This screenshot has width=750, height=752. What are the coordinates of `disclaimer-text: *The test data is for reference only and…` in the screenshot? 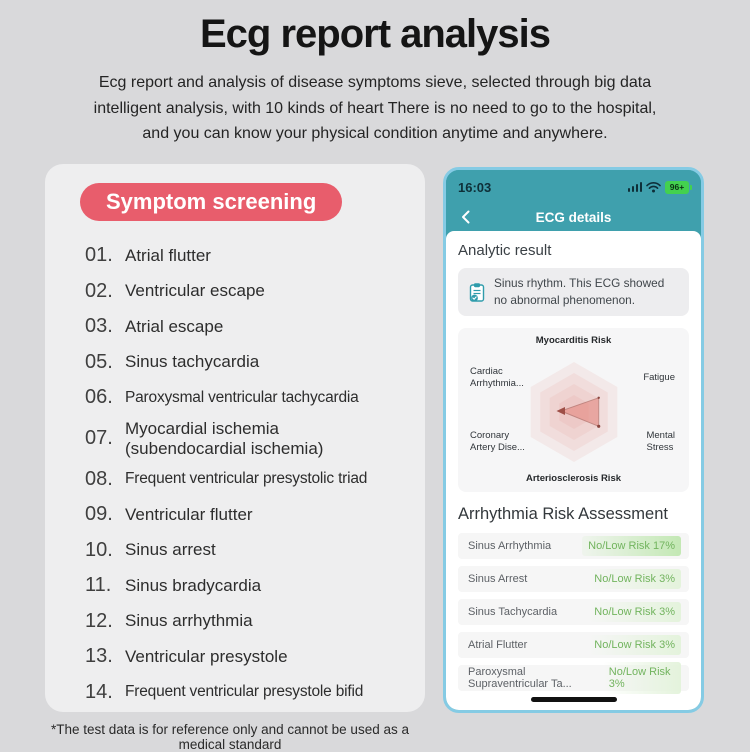 It's located at (230, 737).